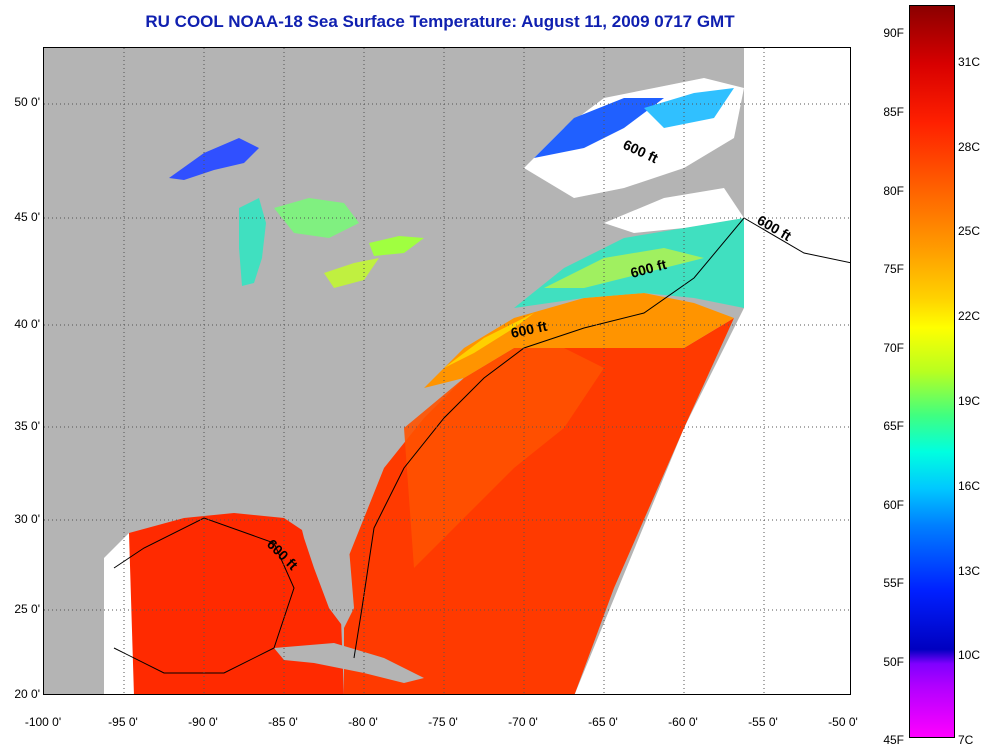  Describe the element at coordinates (969, 401) in the screenshot. I see `colorbar-c-19: 19C` at that location.